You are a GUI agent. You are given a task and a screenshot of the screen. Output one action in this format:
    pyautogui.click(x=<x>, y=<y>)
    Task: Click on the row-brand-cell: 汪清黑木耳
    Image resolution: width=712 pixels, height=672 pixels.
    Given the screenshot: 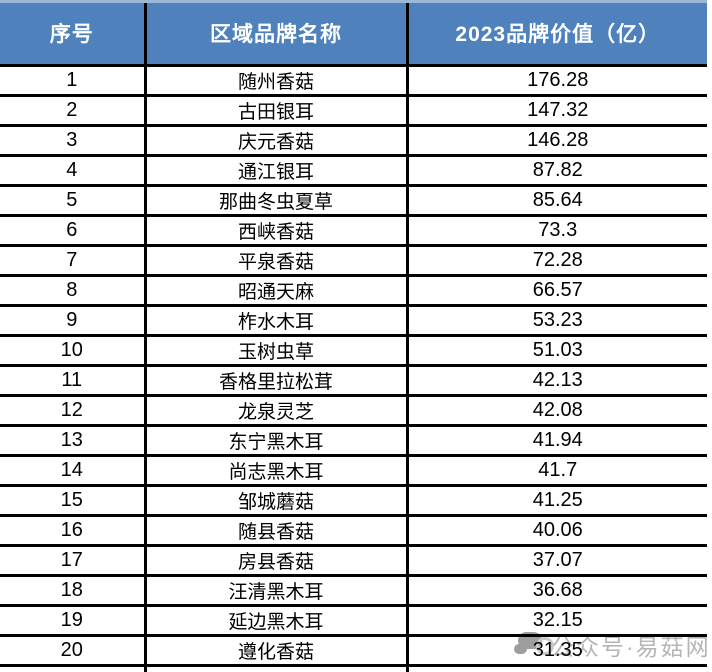 What is the action you would take?
    pyautogui.click(x=276, y=590)
    